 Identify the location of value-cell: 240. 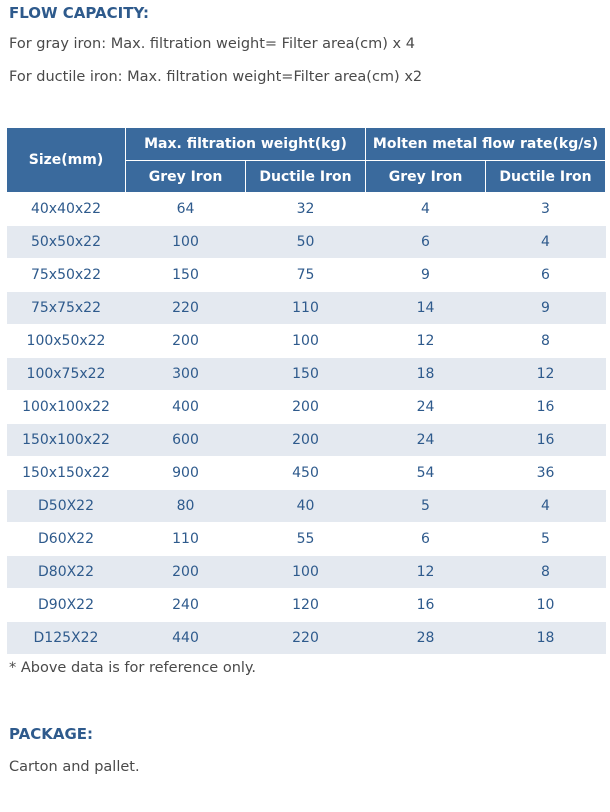
(185, 605).